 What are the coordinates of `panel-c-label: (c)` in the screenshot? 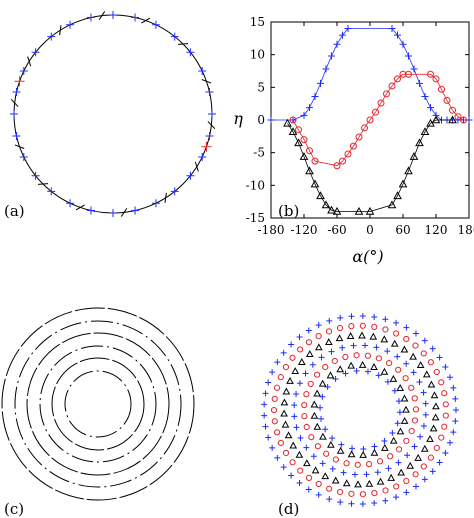 It's located at (14, 509).